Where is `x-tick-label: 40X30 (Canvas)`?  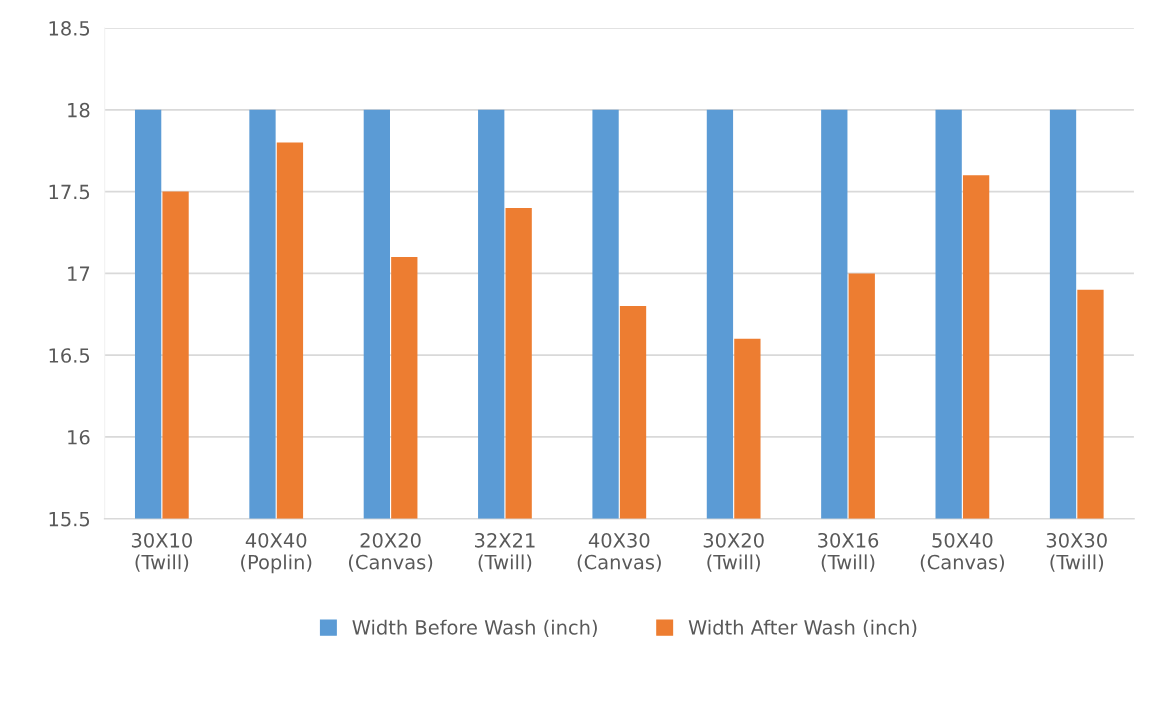
x-tick-label: 40X30 (Canvas) is located at coordinates (619, 552).